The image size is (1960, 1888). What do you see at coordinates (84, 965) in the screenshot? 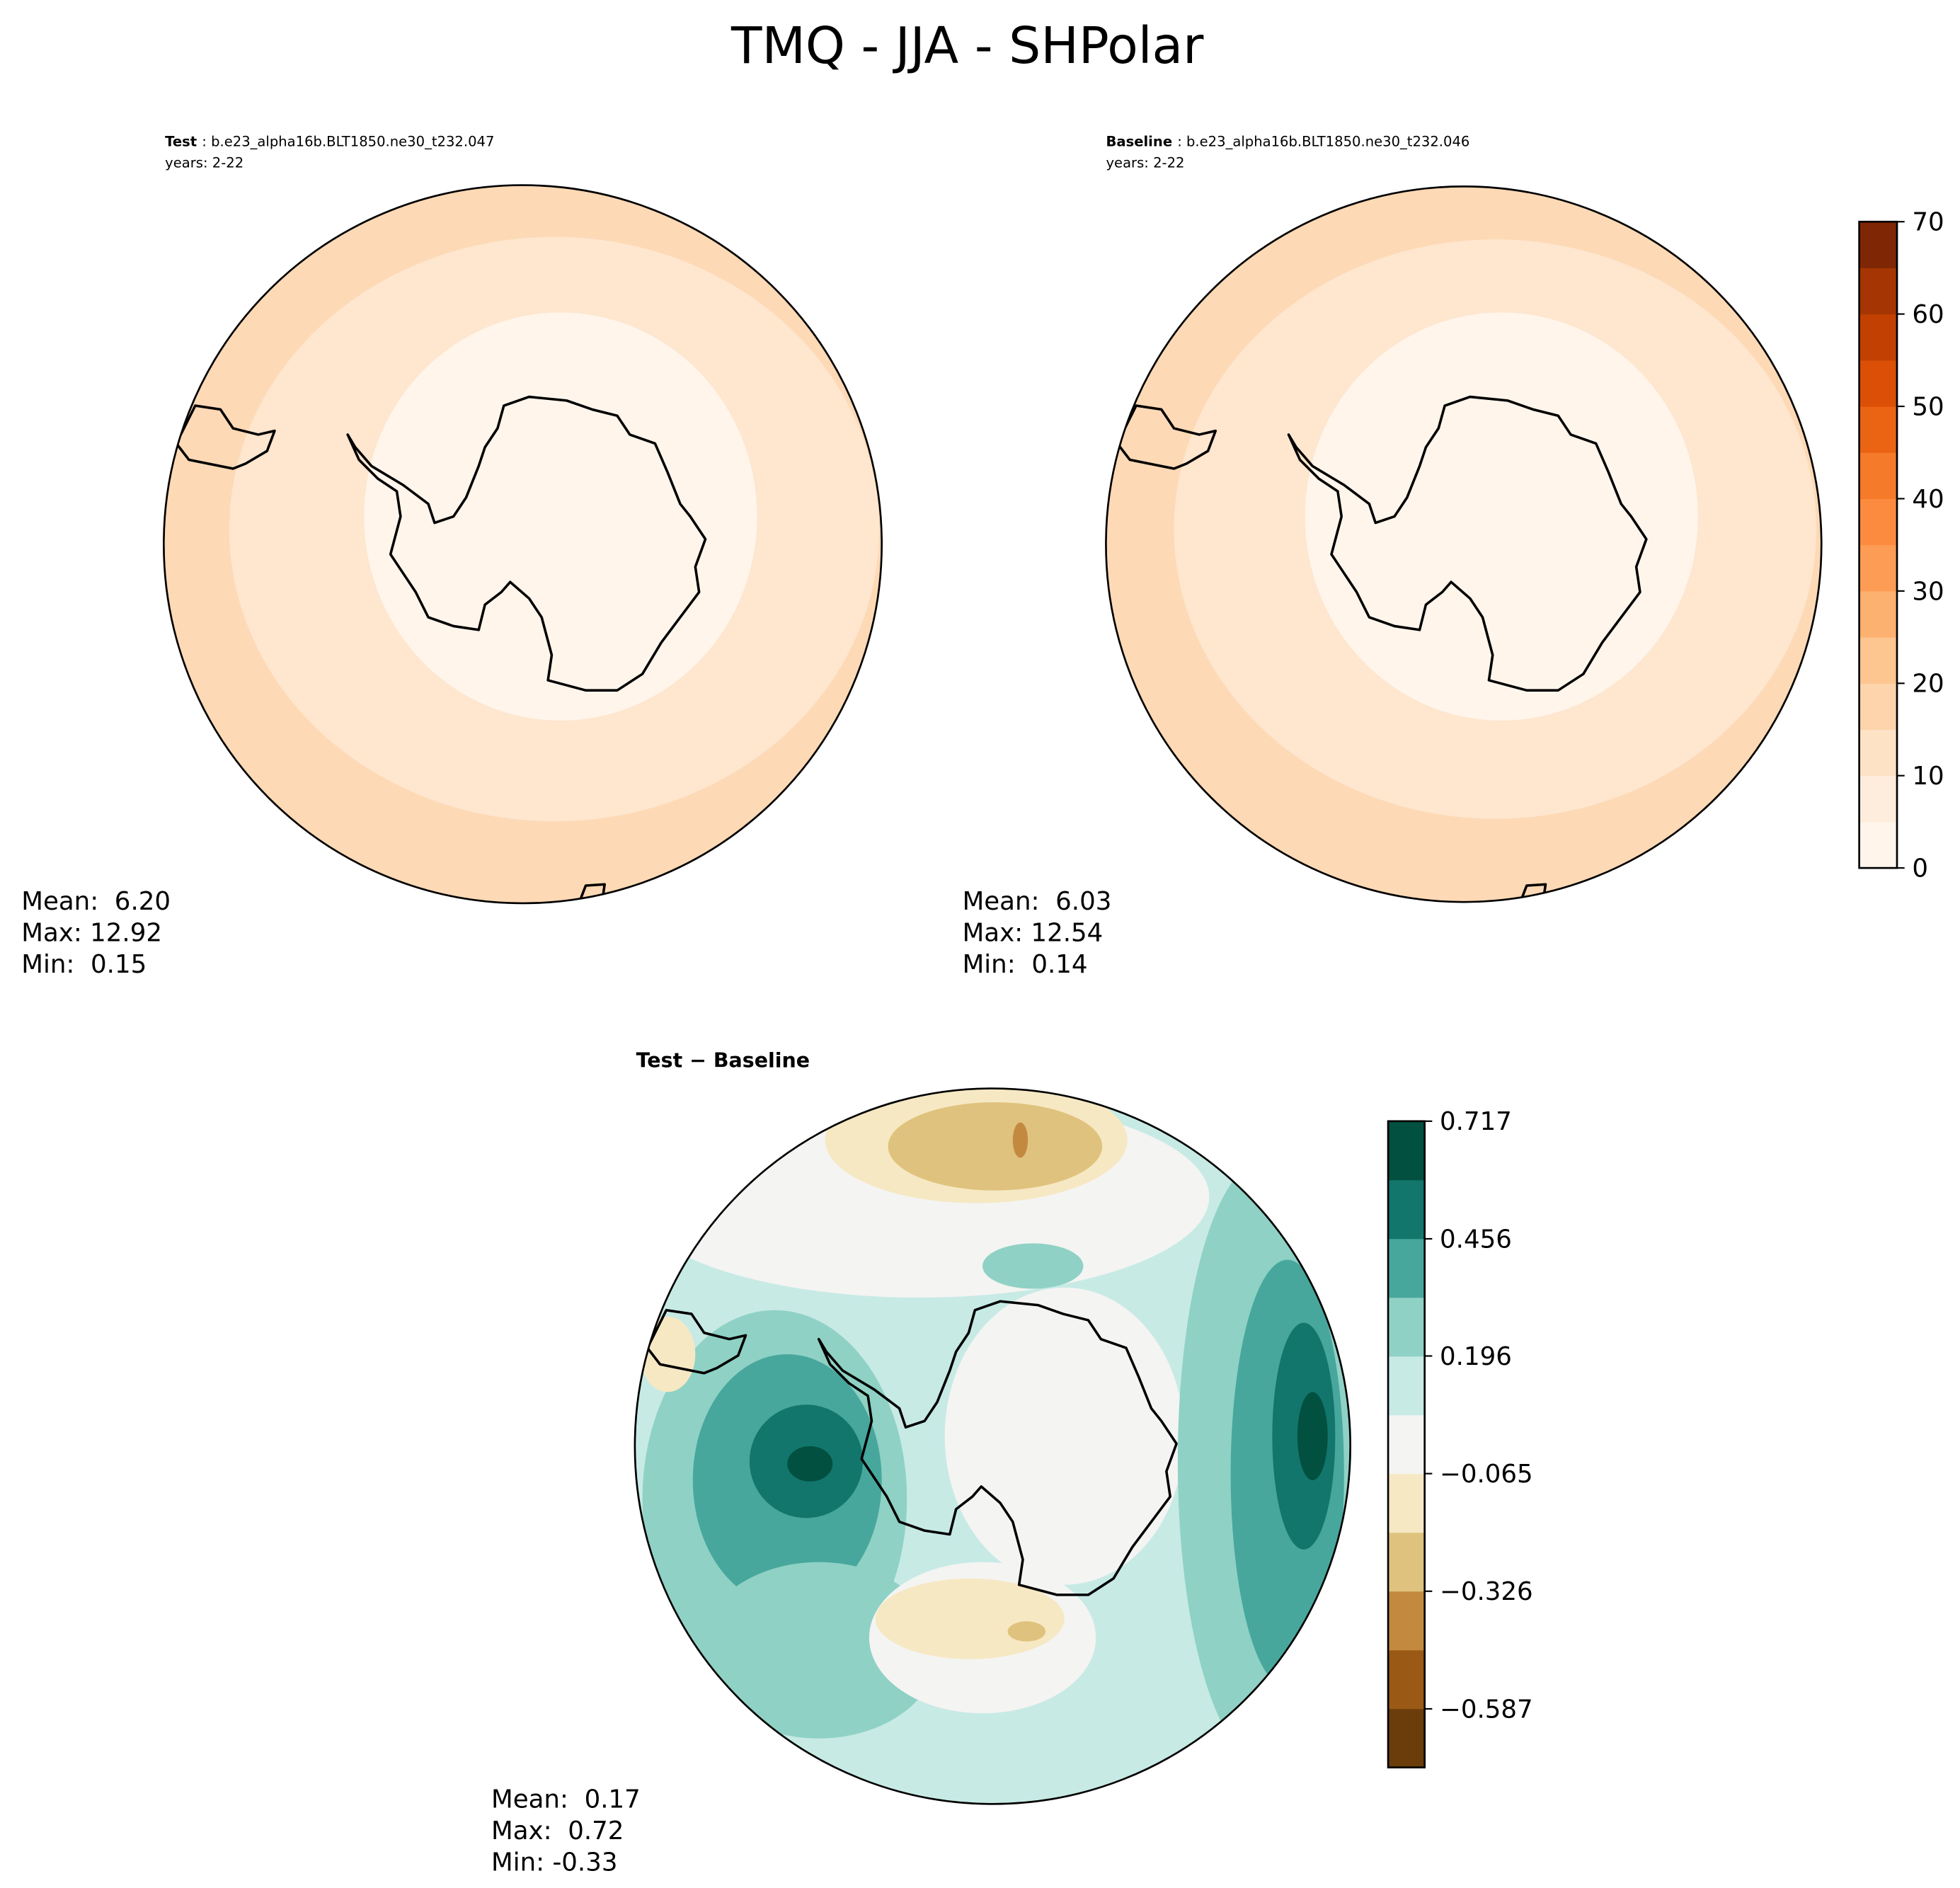
I see `stat-line: Min: 0.15` at bounding box center [84, 965].